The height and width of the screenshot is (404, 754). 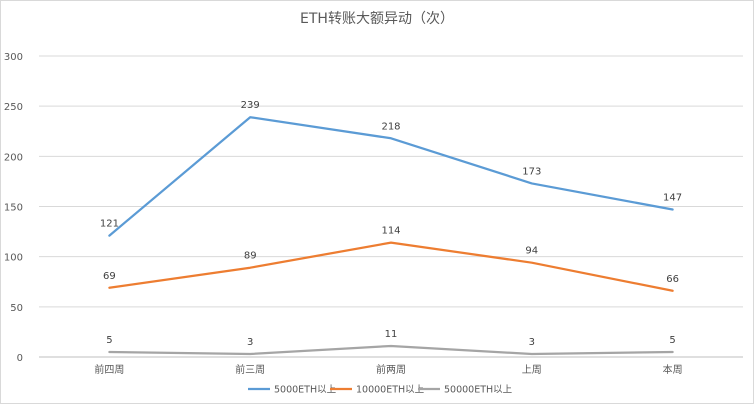 What do you see at coordinates (672, 198) in the screenshot?
I see `data-label: 147` at bounding box center [672, 198].